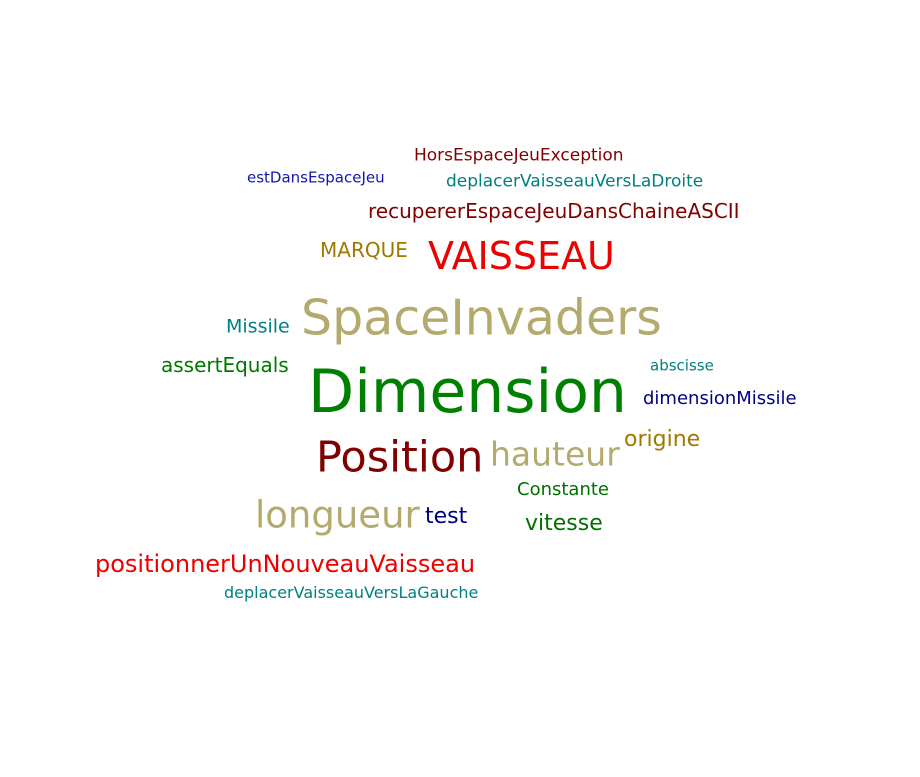 The image size is (920, 777). What do you see at coordinates (364, 250) in the screenshot?
I see `word-marque: MARQUE` at bounding box center [364, 250].